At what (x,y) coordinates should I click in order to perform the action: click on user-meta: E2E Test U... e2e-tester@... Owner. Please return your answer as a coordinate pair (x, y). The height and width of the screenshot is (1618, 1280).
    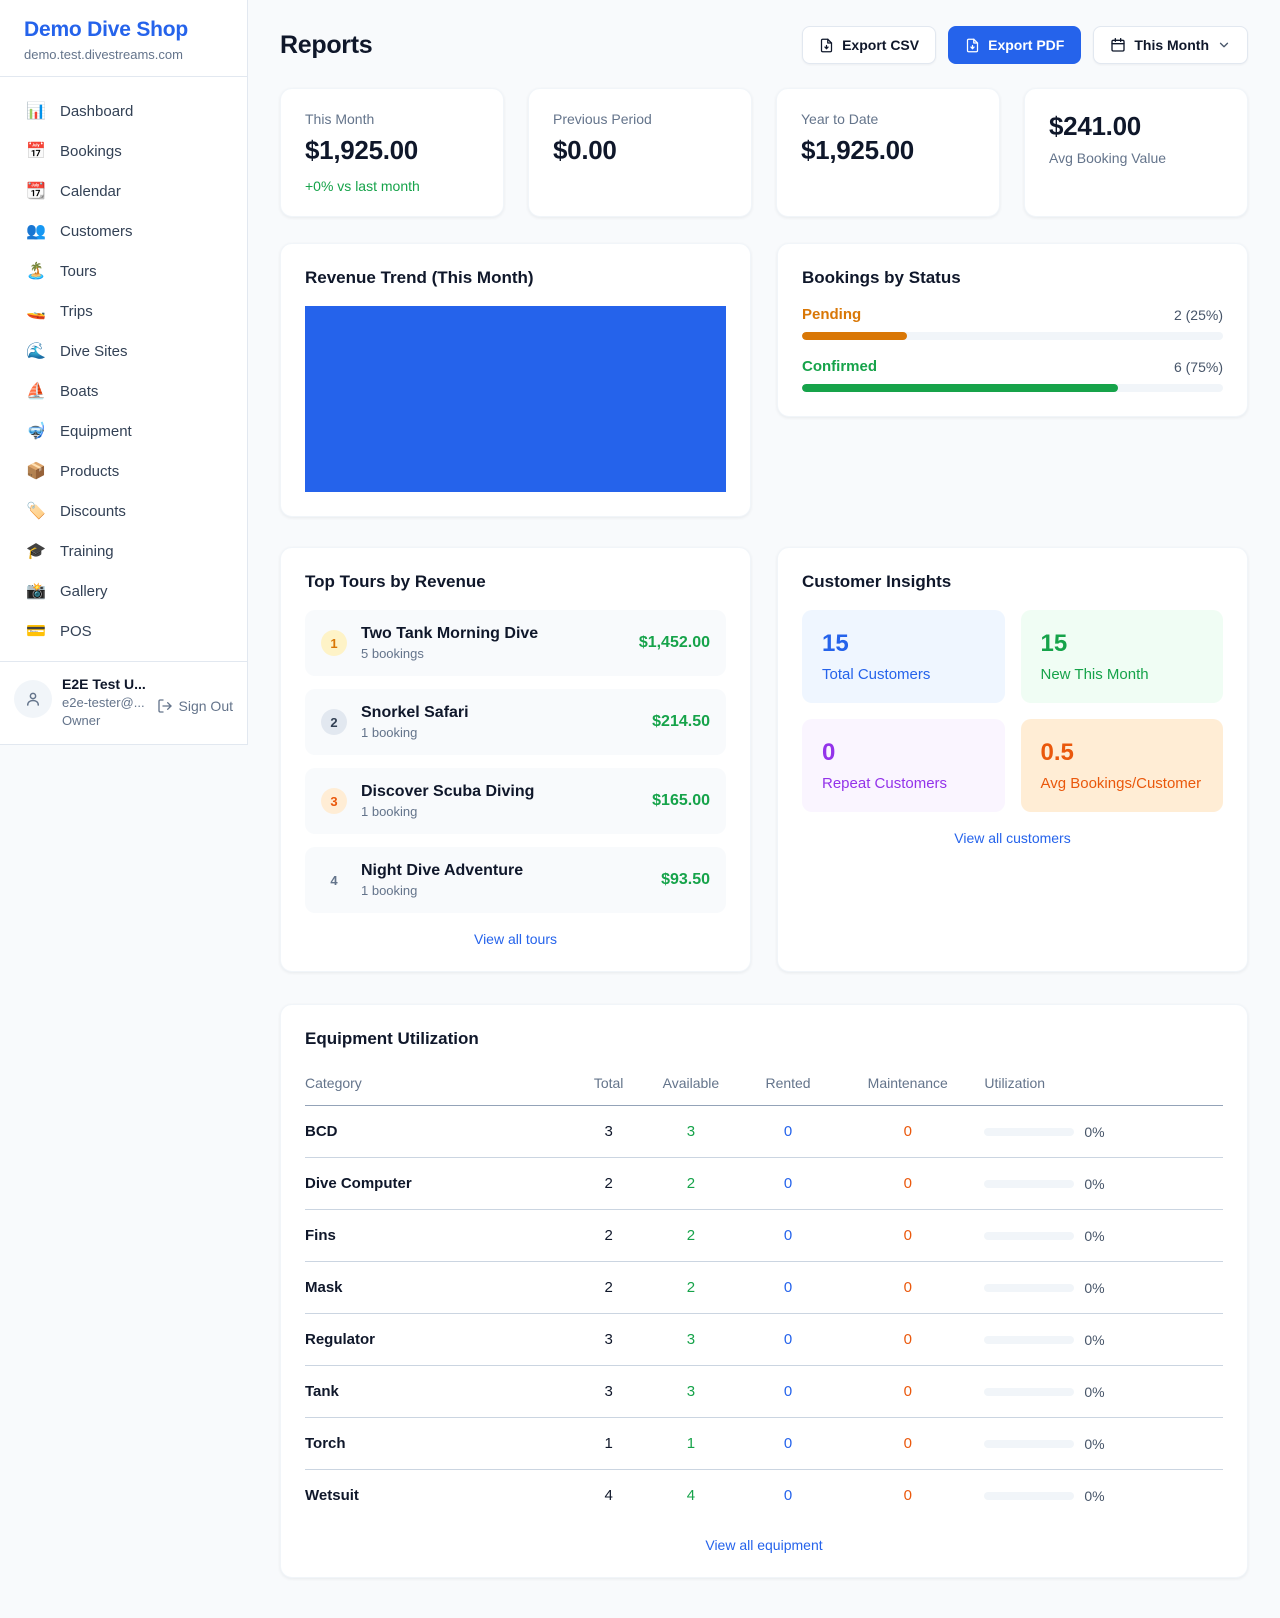
    Looking at the image, I should click on (104, 702).